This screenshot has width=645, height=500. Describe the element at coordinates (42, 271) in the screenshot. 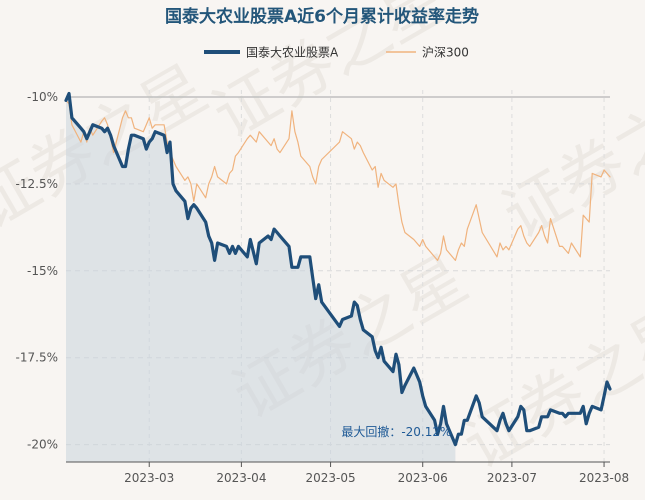

I see `y-tick-label: -15%` at that location.